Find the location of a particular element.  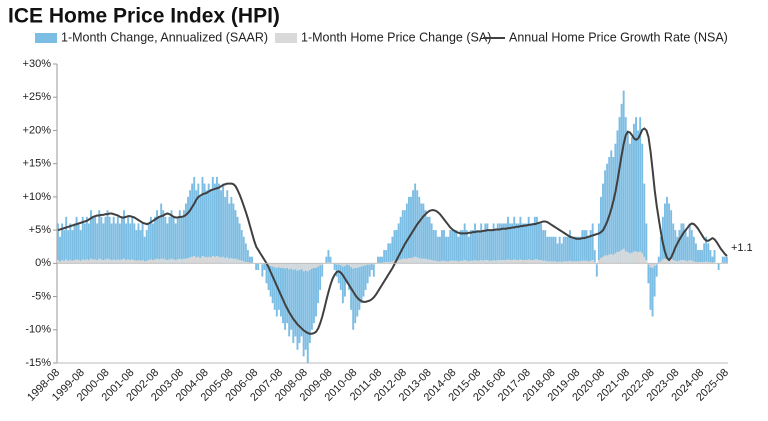

y-tick-label: -5% is located at coordinates (41, 296).